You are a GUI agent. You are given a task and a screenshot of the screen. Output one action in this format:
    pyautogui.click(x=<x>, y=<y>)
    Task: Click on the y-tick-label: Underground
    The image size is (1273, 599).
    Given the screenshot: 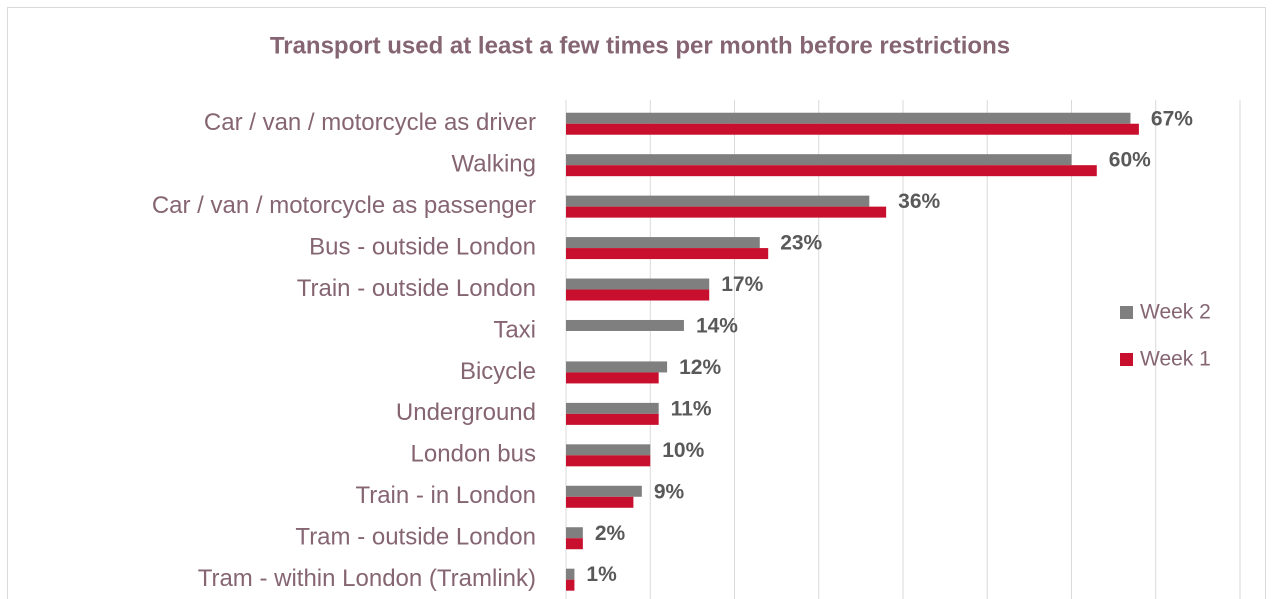 What is the action you would take?
    pyautogui.click(x=466, y=412)
    